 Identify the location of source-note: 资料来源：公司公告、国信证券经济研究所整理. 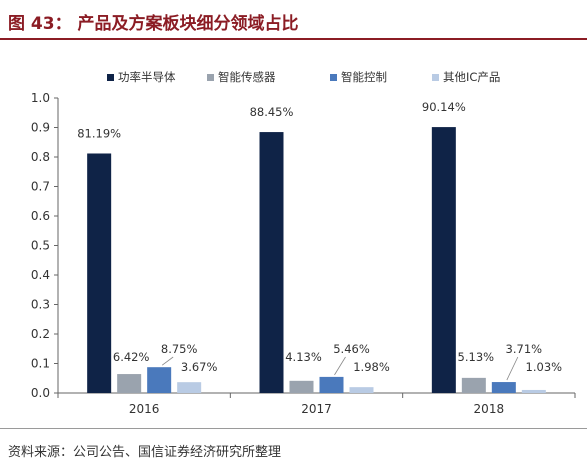
(145, 452).